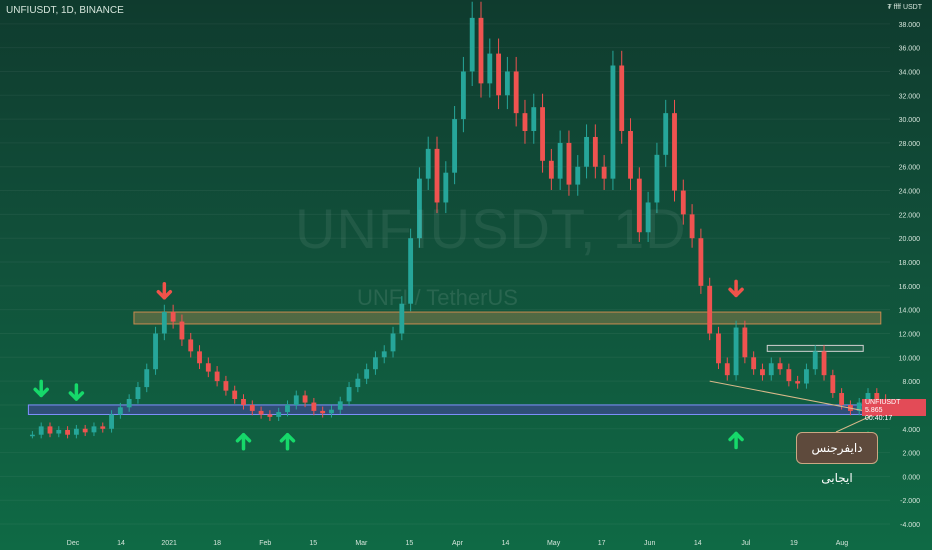 This screenshot has height=550, width=932. Describe the element at coordinates (313, 543) in the screenshot. I see `x-axis-tick-label: 15` at that location.